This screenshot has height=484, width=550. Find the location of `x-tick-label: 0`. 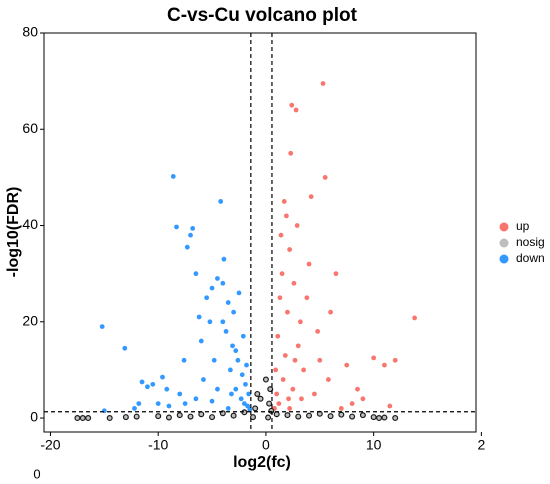

x-tick-label: 0 is located at coordinates (266, 445).